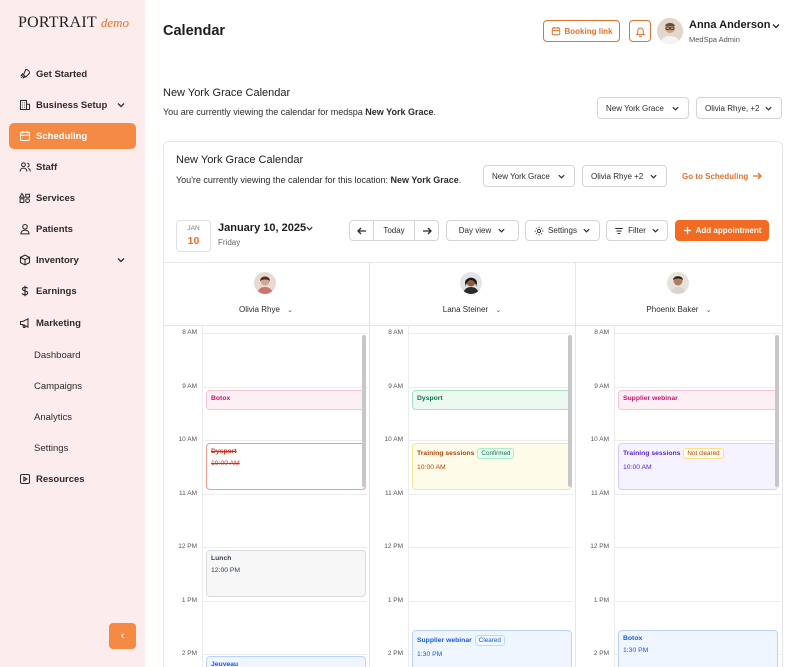  What do you see at coordinates (739, 108) in the screenshot?
I see `staff-select: Olivia Rhye, +2` at bounding box center [739, 108].